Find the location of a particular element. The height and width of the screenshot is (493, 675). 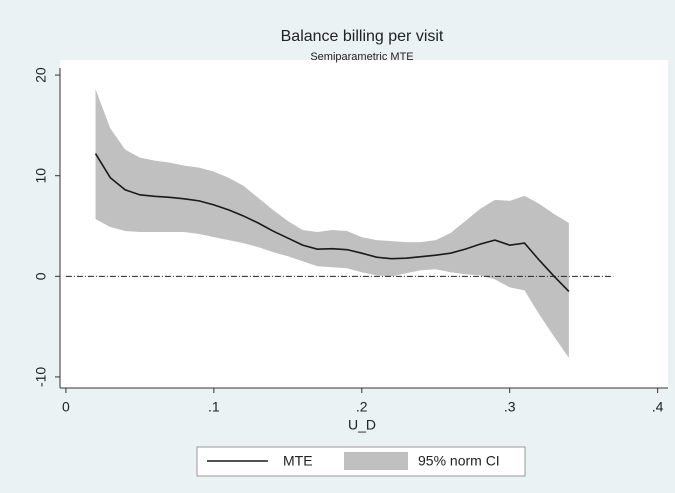

legend-label: 95% norm CI is located at coordinates (459, 461).